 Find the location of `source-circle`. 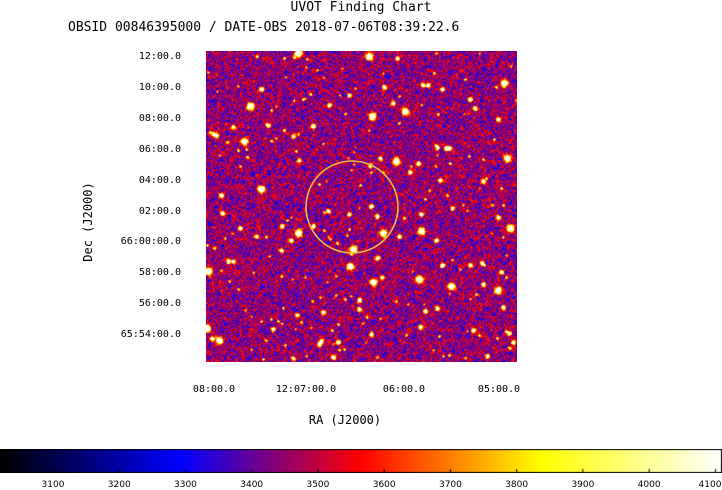

source-circle is located at coordinates (352, 207).